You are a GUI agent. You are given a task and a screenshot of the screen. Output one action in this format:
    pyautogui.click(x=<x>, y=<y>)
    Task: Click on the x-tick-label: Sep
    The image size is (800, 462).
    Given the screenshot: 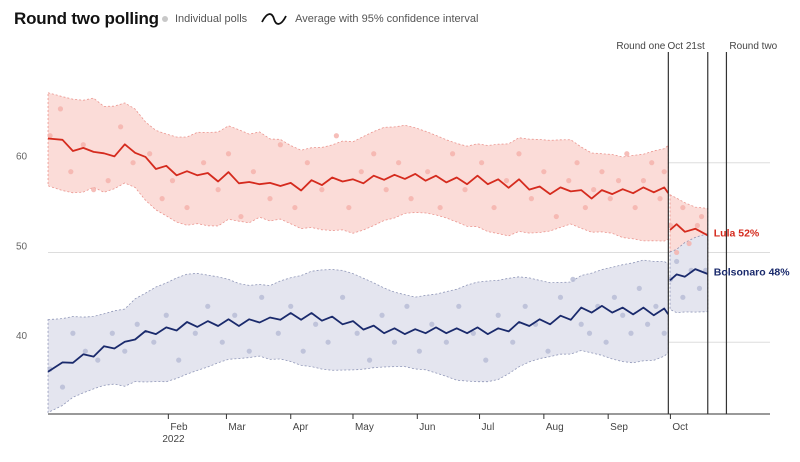 What is the action you would take?
    pyautogui.click(x=619, y=427)
    